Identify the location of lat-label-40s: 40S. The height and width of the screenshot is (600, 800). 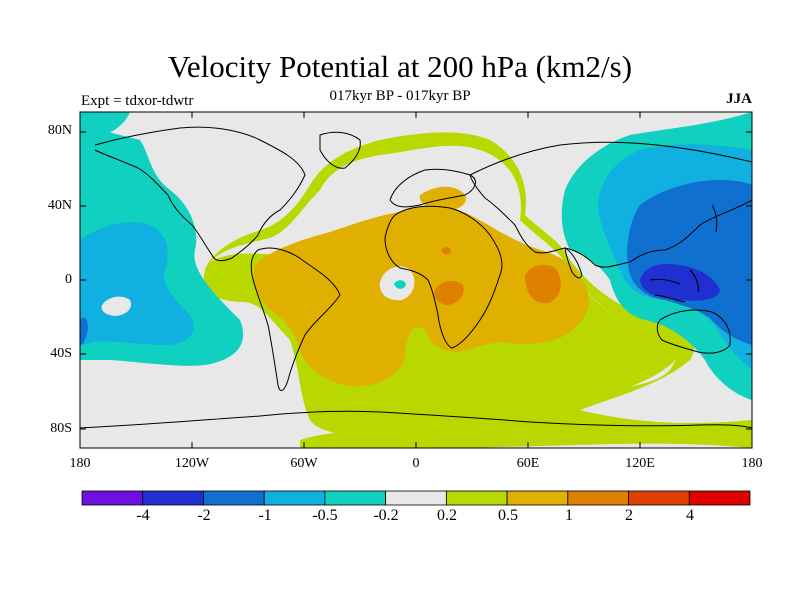
(61, 353).